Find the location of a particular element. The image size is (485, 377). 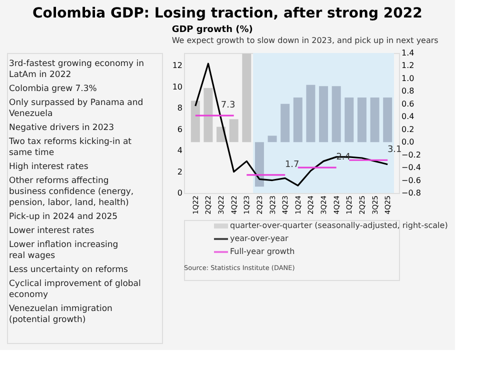

y-tick-label: 0 is located at coordinates (179, 193).